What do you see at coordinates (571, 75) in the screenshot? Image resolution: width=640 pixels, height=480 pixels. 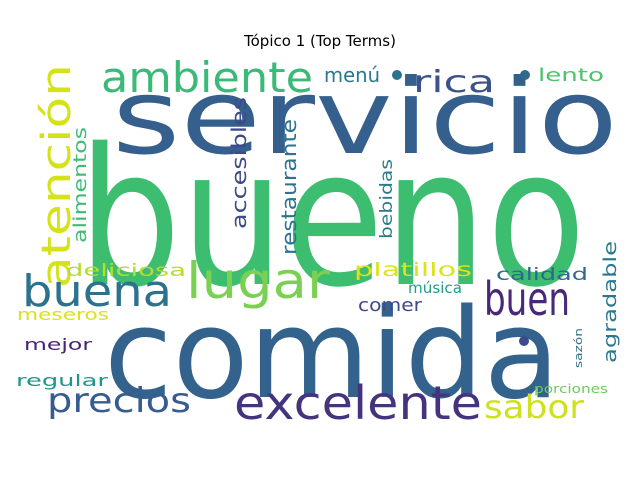 I see `word-lento: lento` at bounding box center [571, 75].